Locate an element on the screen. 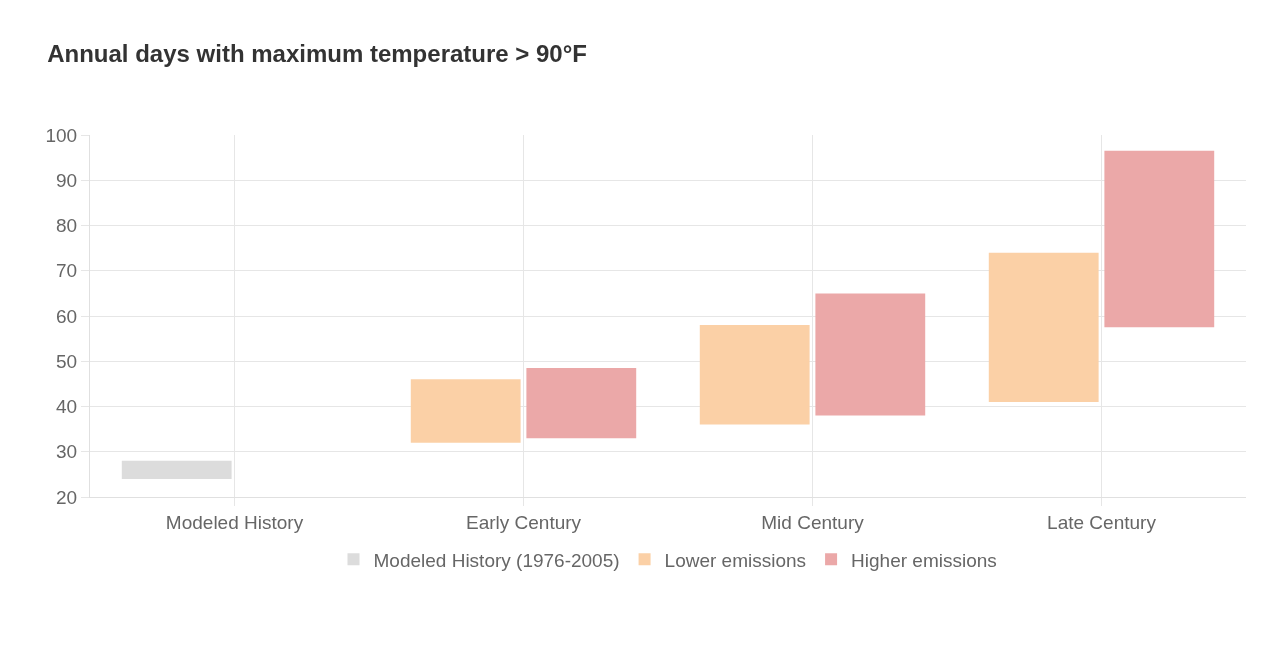 This screenshot has width=1276, height=647. y-tick-label: 100 is located at coordinates (61, 135).